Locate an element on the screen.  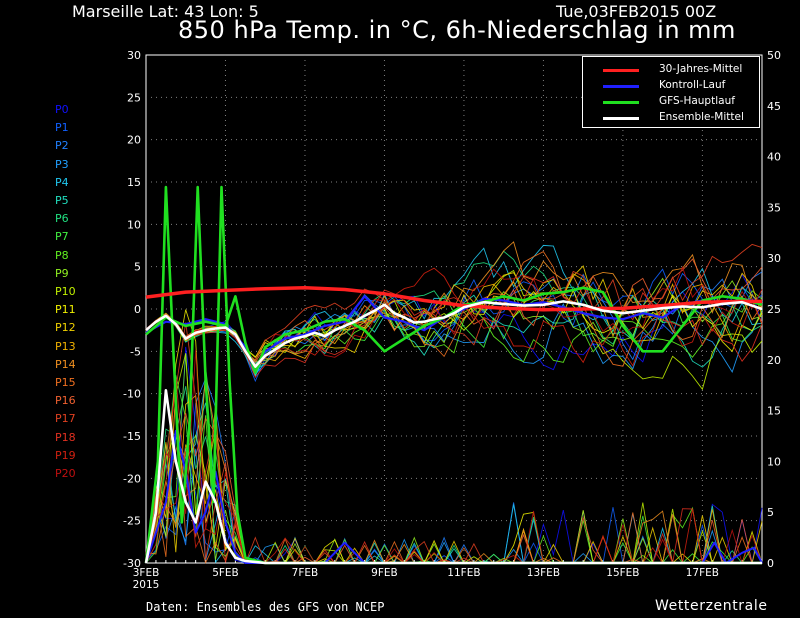
legend-entry: Kontroll-Lauf is located at coordinates (671, 86).